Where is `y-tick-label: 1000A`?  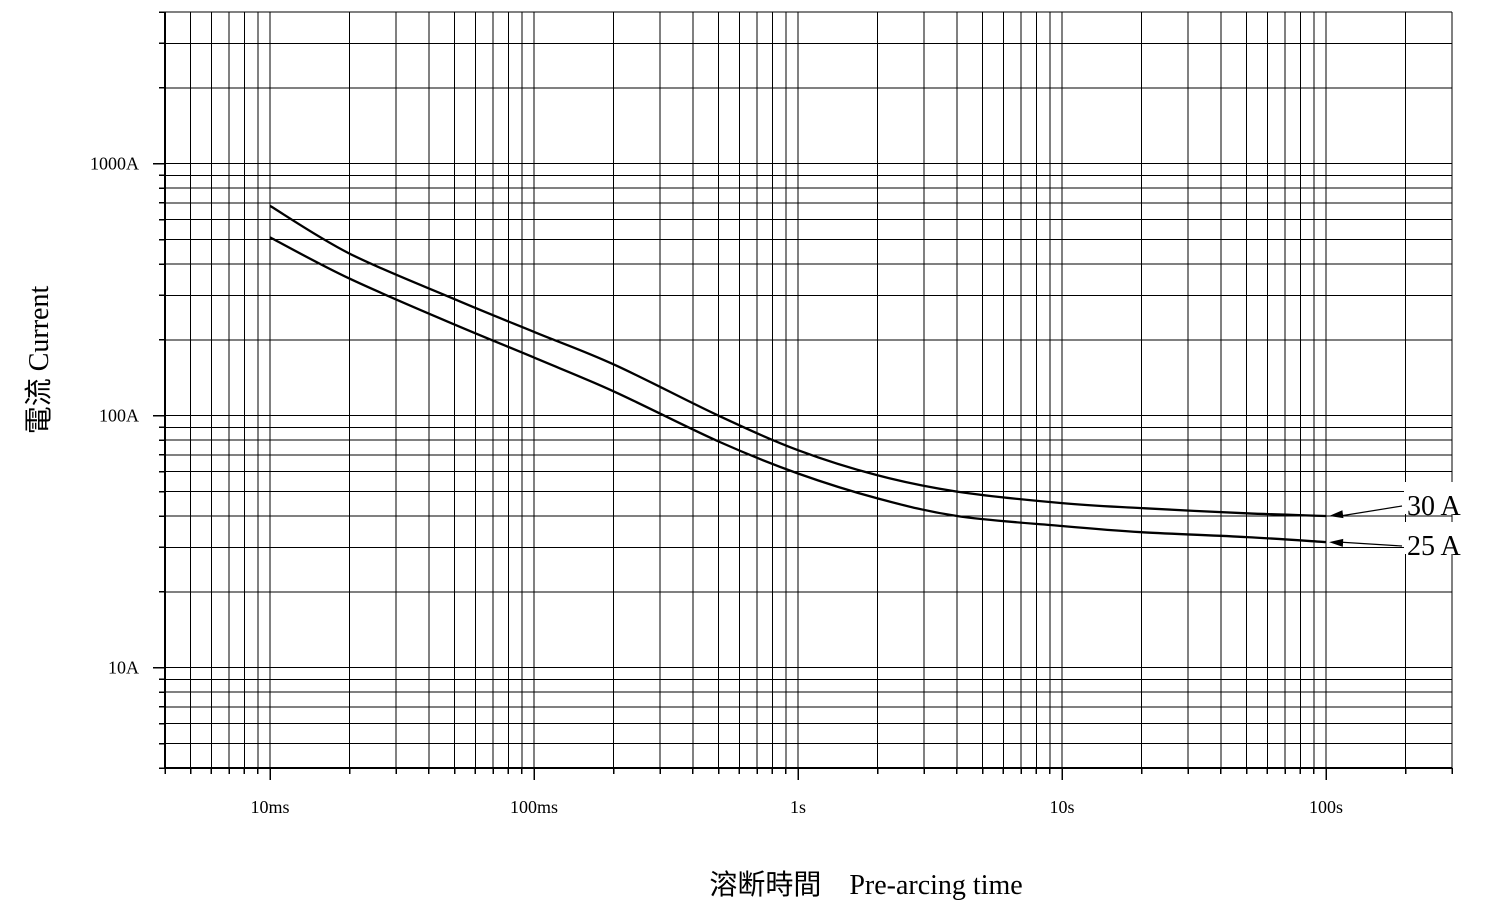 y-tick-label: 1000A is located at coordinates (114, 164).